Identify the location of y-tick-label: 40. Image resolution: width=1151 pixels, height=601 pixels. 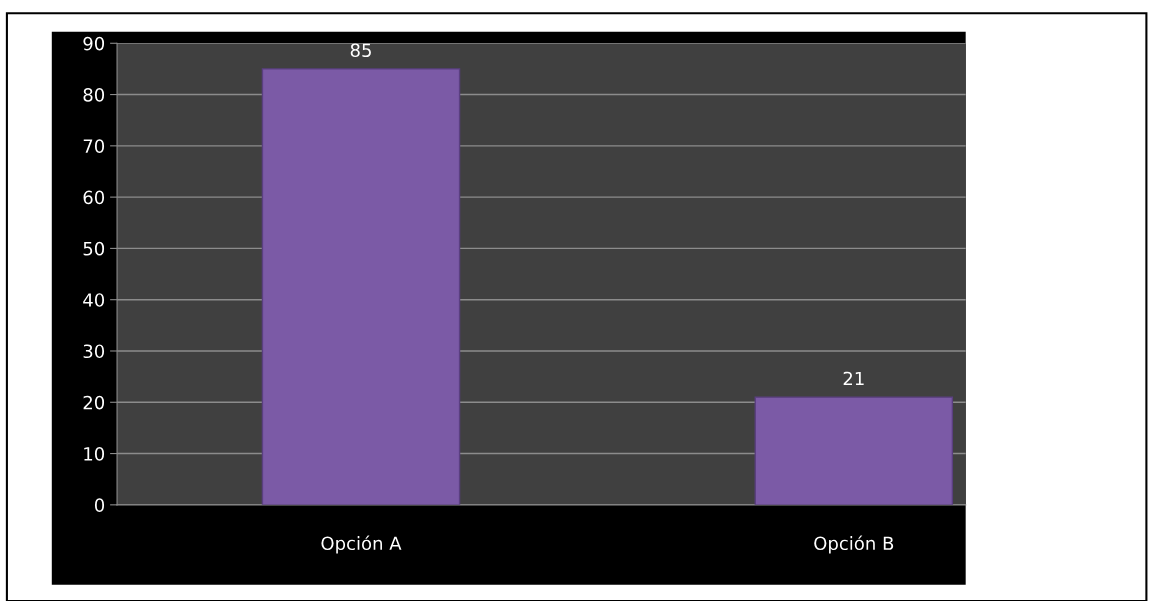
(94, 300).